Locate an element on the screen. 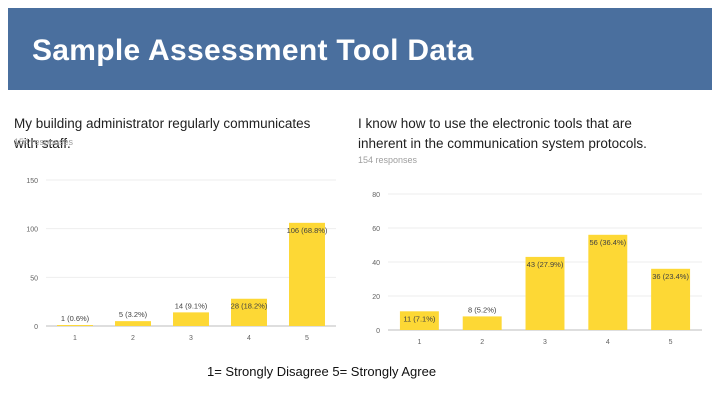 This screenshot has width=720, height=405. y-tick-label: 80 is located at coordinates (376, 195).